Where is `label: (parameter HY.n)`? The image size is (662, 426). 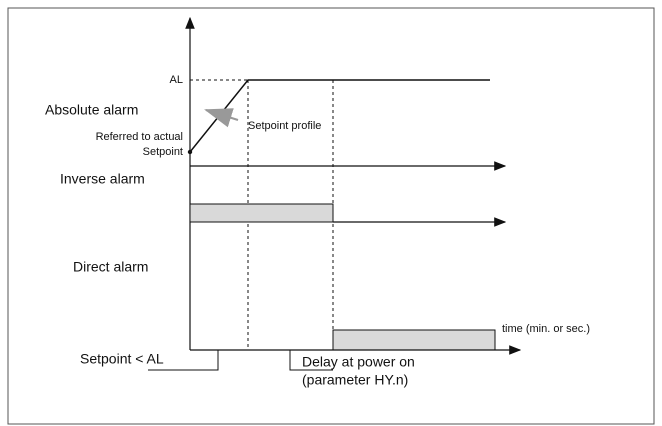
label: (parameter HY.n) is located at coordinates (355, 380).